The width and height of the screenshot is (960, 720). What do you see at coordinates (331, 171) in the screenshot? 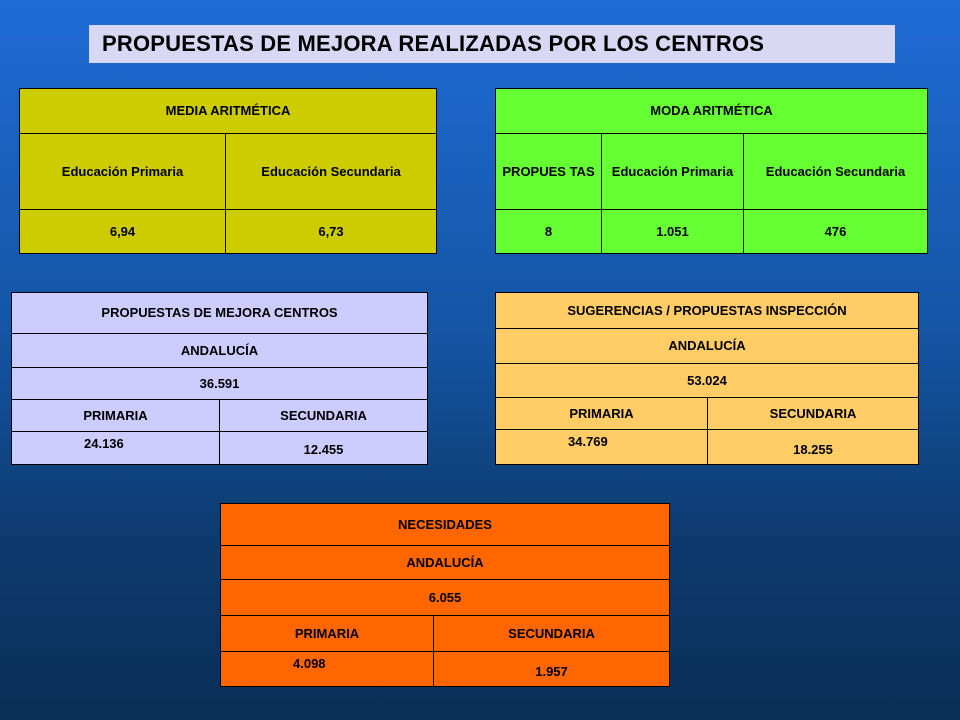
I see `media-col-secundaria: Educación Secundaria` at bounding box center [331, 171].